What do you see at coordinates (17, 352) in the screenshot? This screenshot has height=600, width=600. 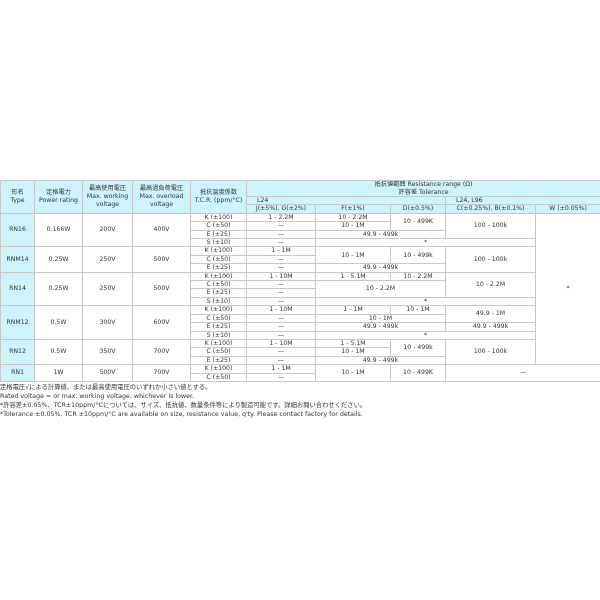 I see `type-cell: RN12` at bounding box center [17, 352].